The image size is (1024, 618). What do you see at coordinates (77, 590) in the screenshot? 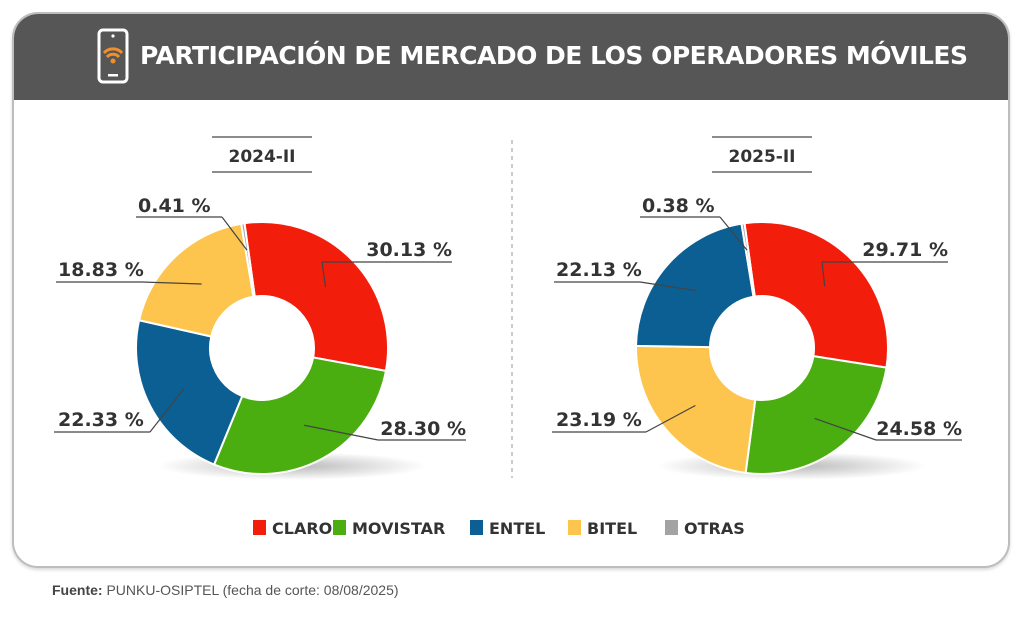
I see `source-label: Fuente:` at bounding box center [77, 590].